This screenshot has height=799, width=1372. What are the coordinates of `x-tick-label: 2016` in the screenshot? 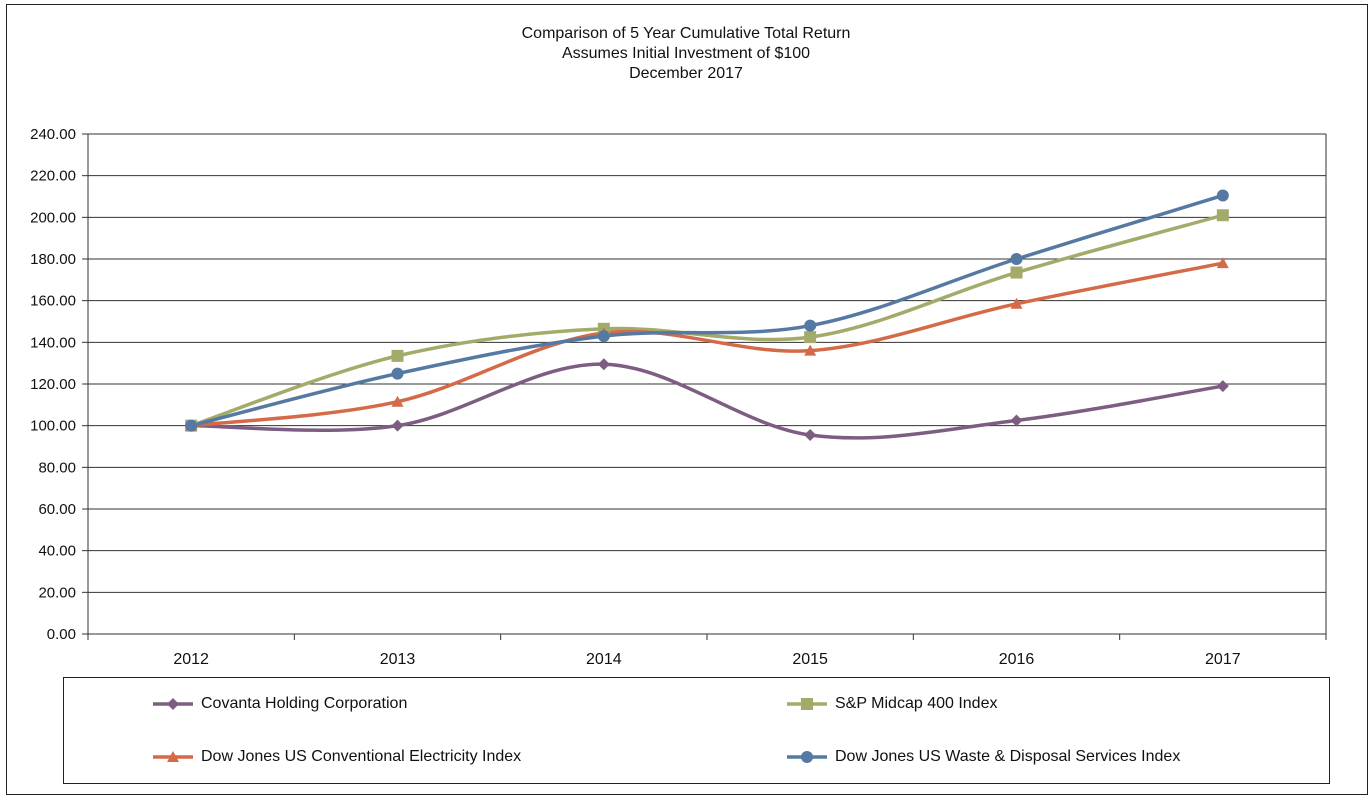 It's located at (1017, 659).